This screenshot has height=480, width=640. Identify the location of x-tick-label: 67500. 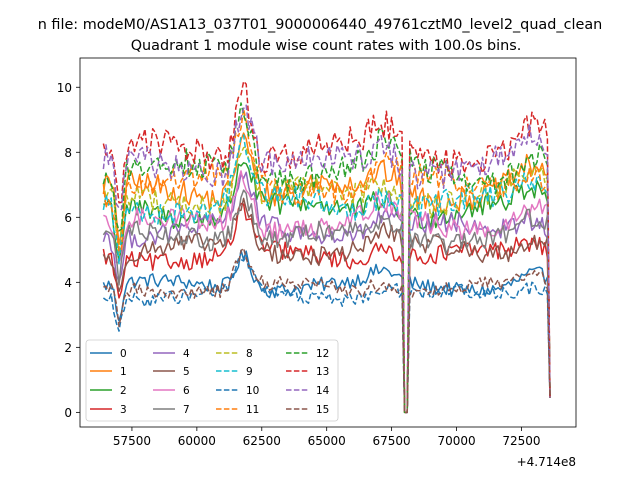
(392, 441).